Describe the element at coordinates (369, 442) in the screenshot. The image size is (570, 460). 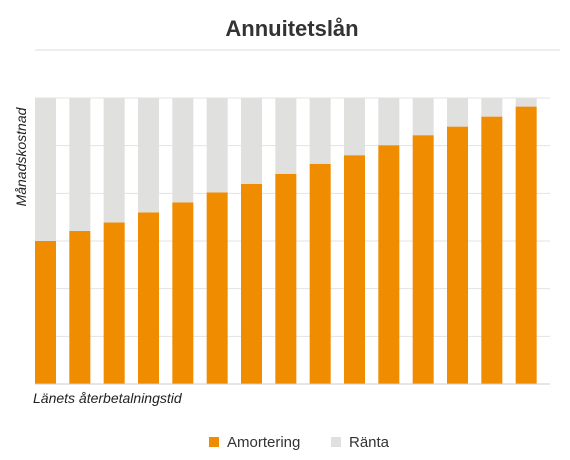
I see `legend-label-ranta: Ränta` at that location.